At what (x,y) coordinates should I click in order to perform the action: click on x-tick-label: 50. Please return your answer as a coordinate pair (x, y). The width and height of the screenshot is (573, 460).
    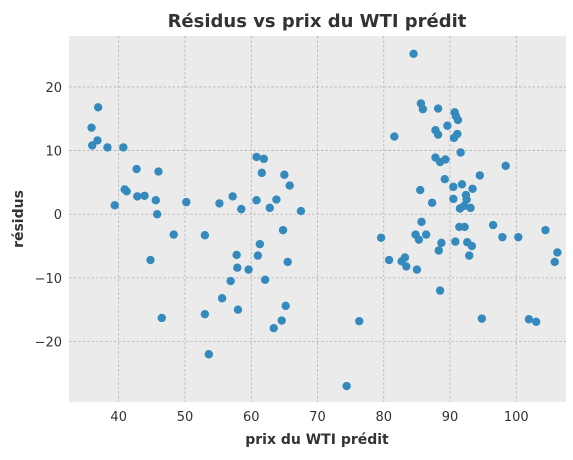
    Looking at the image, I should click on (185, 417).